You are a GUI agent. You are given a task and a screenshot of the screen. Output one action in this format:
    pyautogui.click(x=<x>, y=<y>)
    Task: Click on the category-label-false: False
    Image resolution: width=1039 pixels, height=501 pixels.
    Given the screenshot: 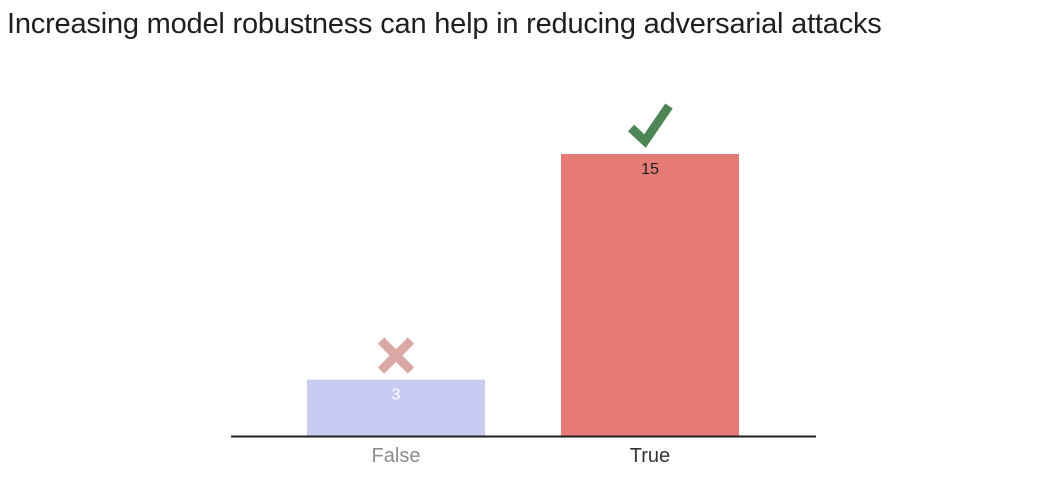 What is the action you would take?
    pyautogui.click(x=396, y=456)
    